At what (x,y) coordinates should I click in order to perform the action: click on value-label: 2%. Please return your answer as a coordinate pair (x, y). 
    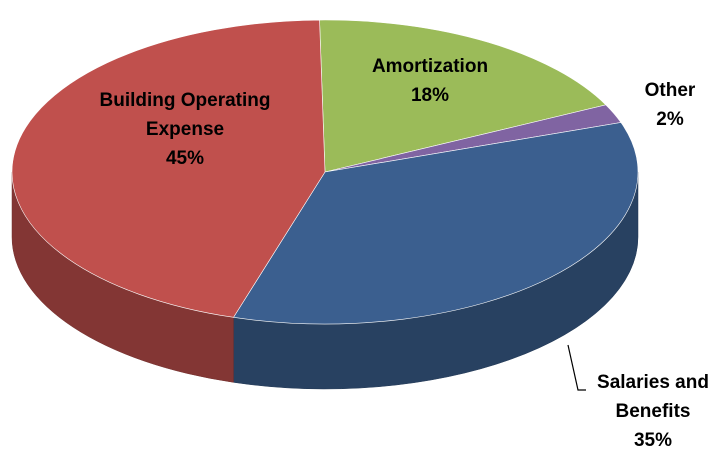
    Looking at the image, I should click on (670, 119).